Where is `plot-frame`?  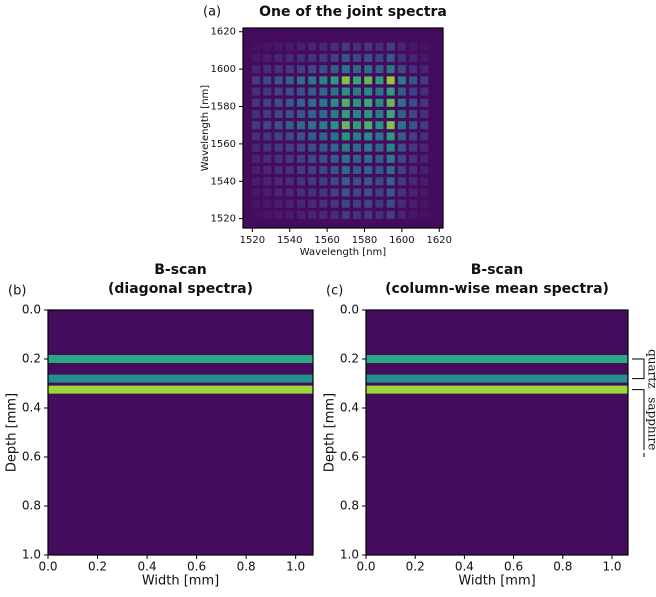
plot-frame is located at coordinates (343, 128).